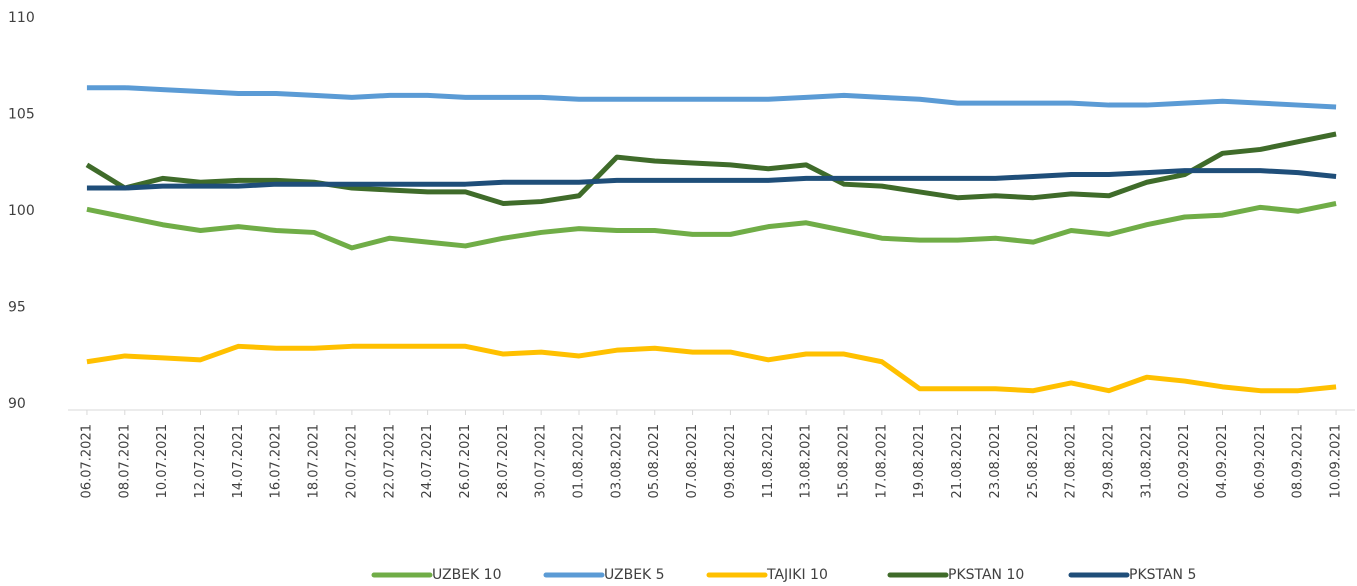  I want to click on legend-label: PKSTAN 10, so click(986, 575).